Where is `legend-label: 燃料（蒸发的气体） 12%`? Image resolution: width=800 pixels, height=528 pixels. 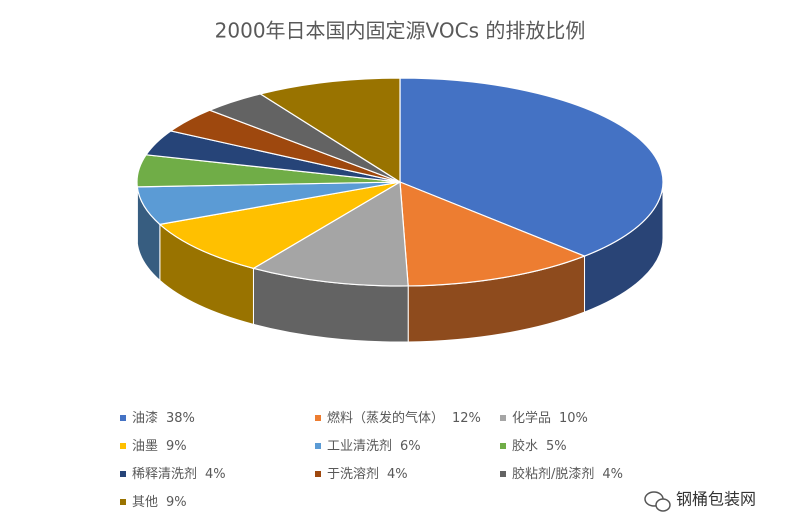 legend-label: 燃料（蒸发的气体） 12% is located at coordinates (404, 418).